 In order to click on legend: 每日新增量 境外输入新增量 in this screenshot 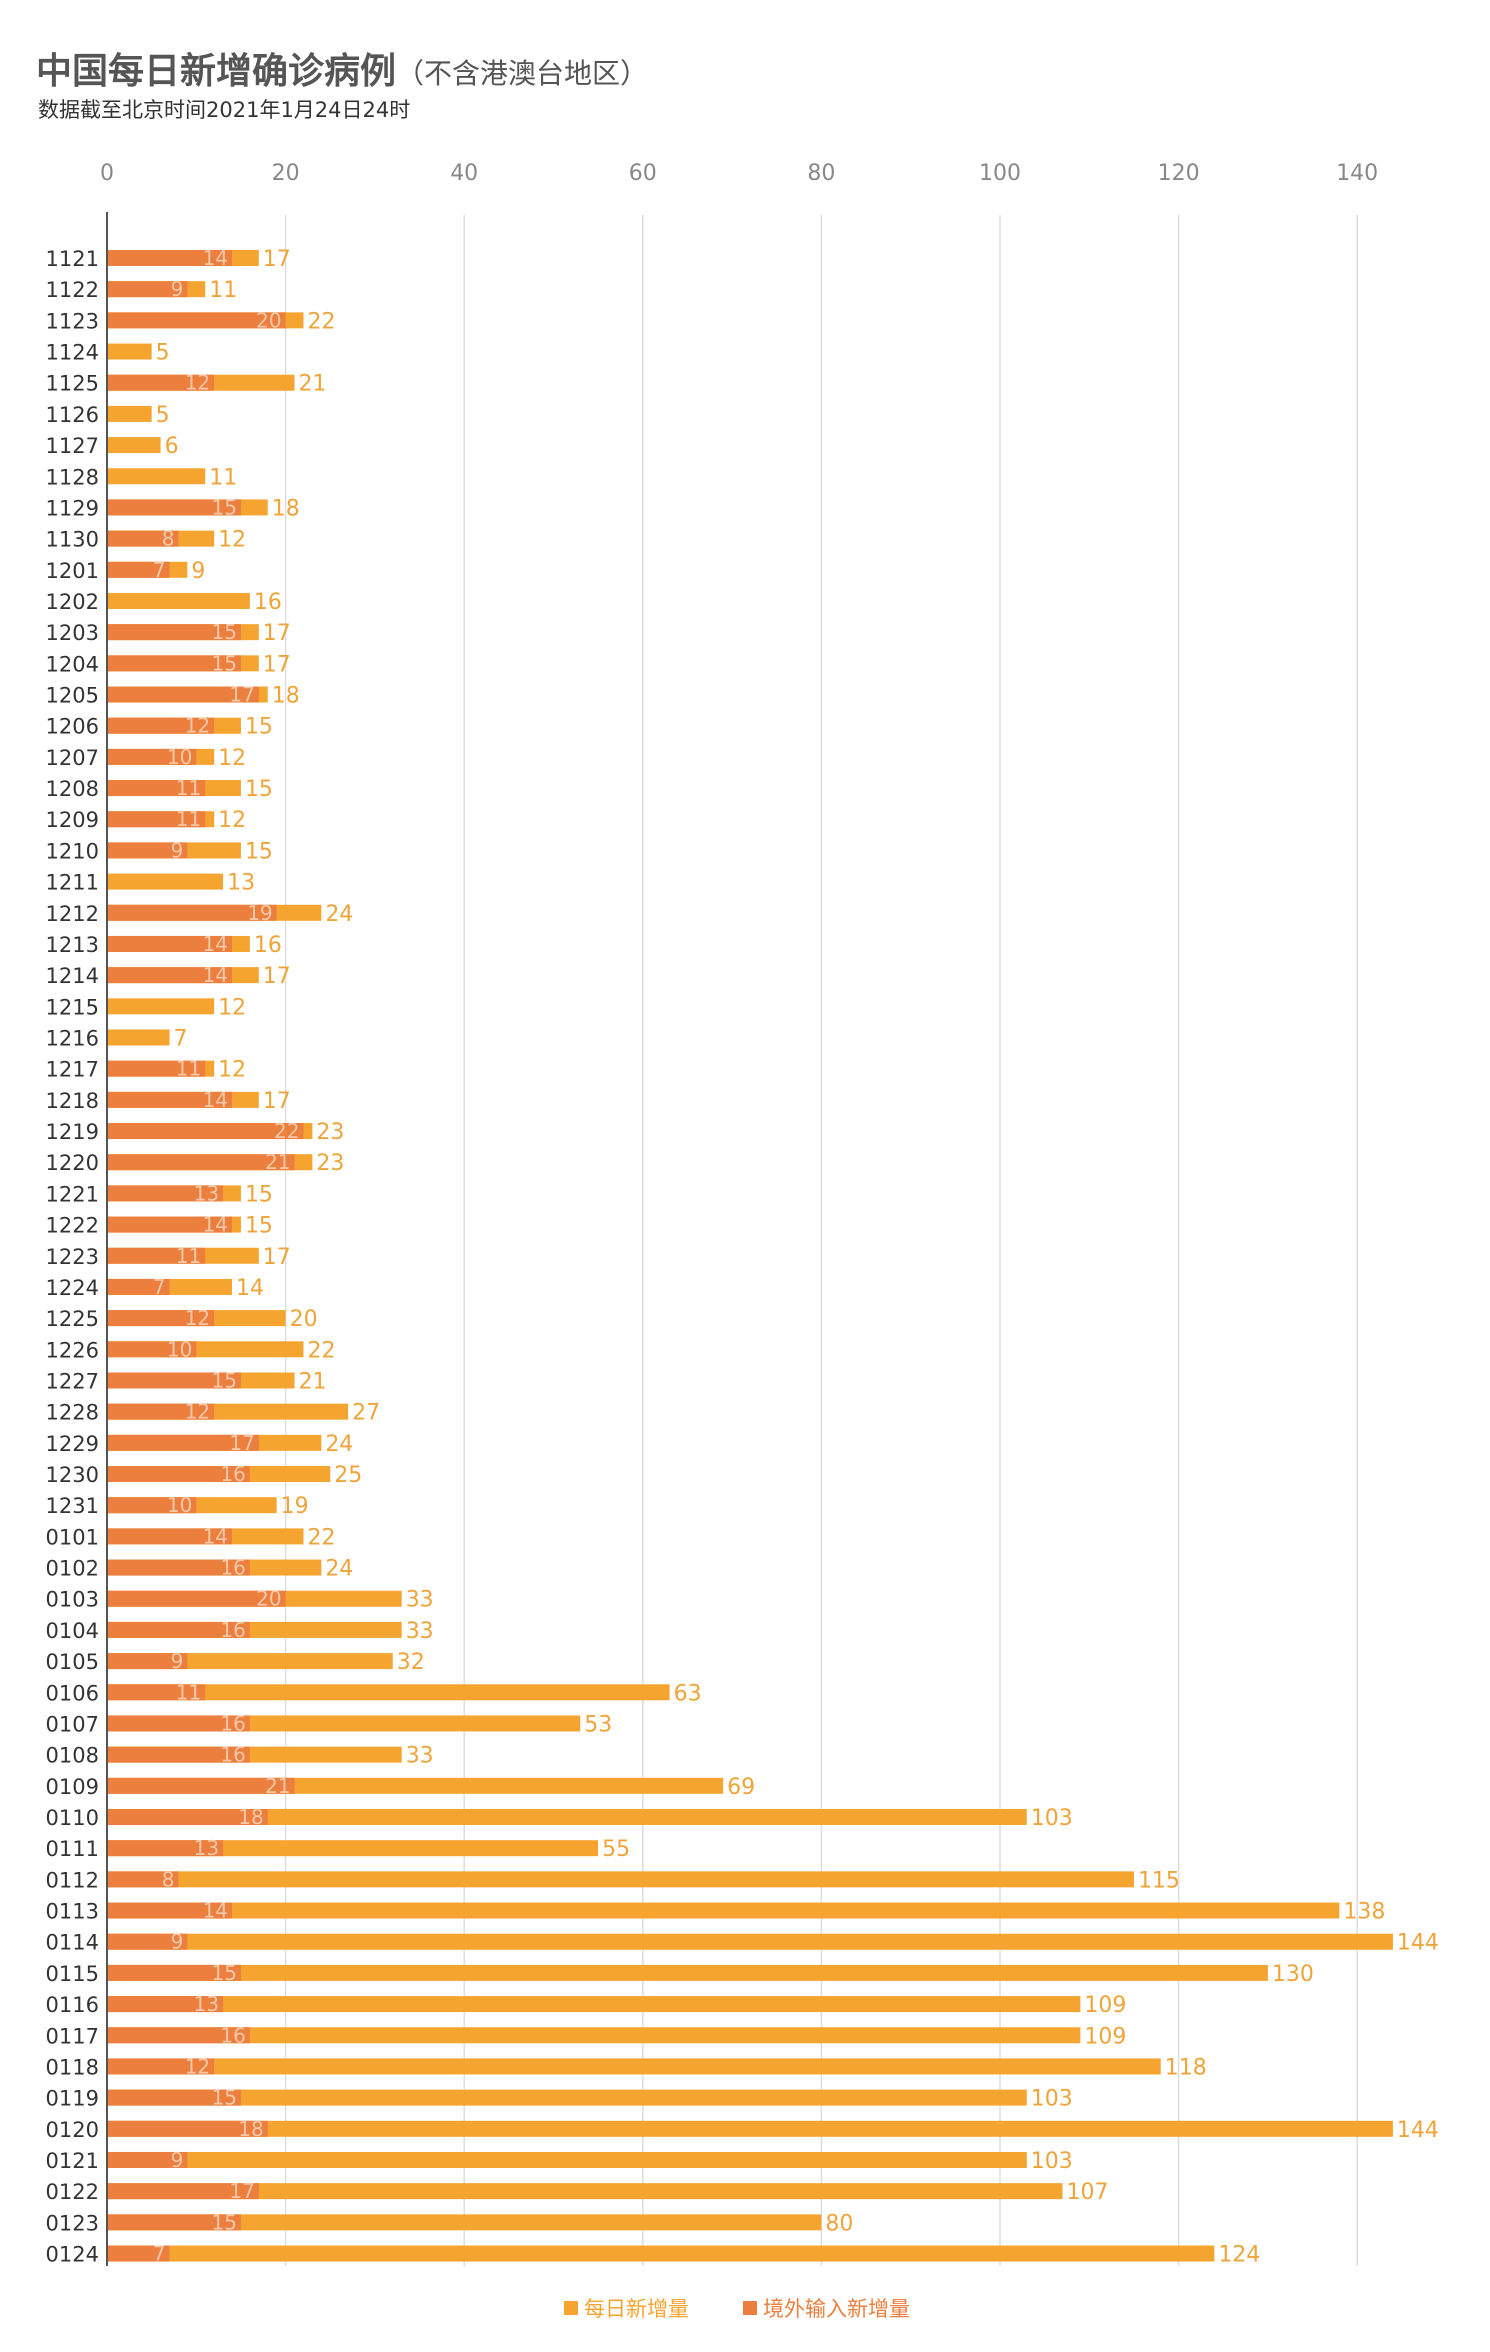, I will do `click(745, 2305)`.